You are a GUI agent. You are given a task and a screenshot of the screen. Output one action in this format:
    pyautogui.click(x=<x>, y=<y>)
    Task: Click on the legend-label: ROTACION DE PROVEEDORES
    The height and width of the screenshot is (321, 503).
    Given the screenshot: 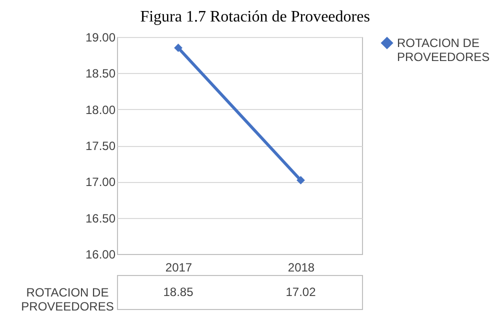 What is the action you would take?
    pyautogui.click(x=443, y=50)
    